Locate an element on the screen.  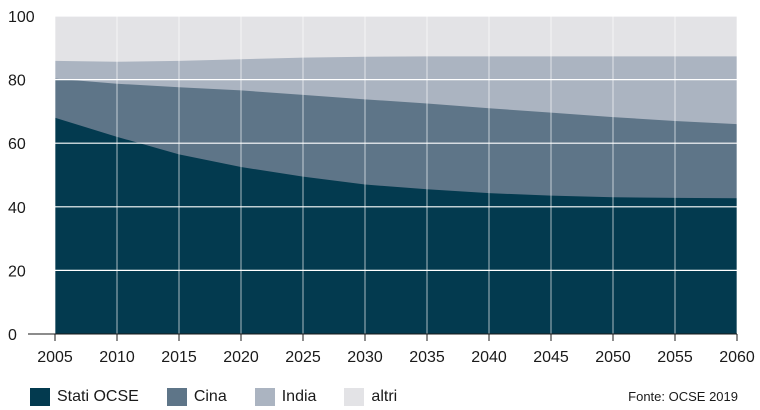
x-tick-label-2005: 2005 is located at coordinates (55, 357).